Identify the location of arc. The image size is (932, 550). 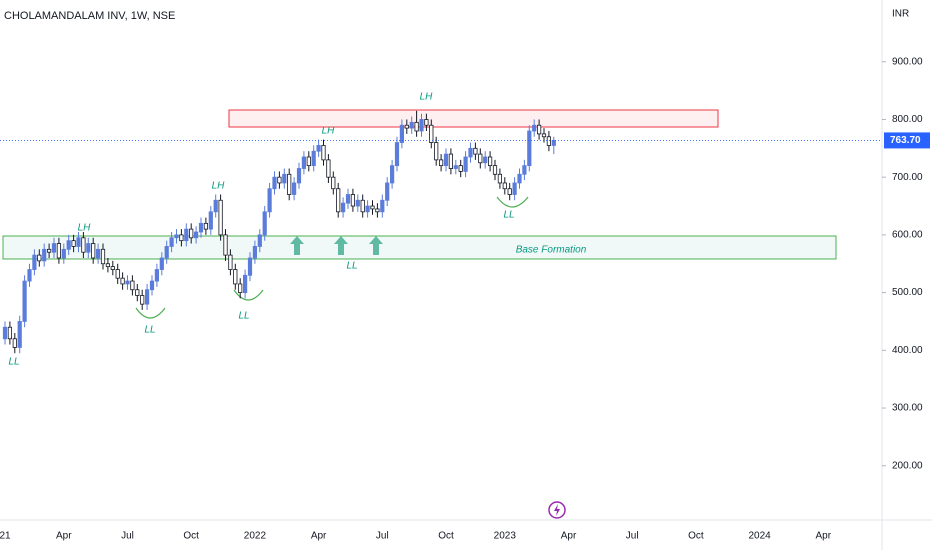
(248, 295).